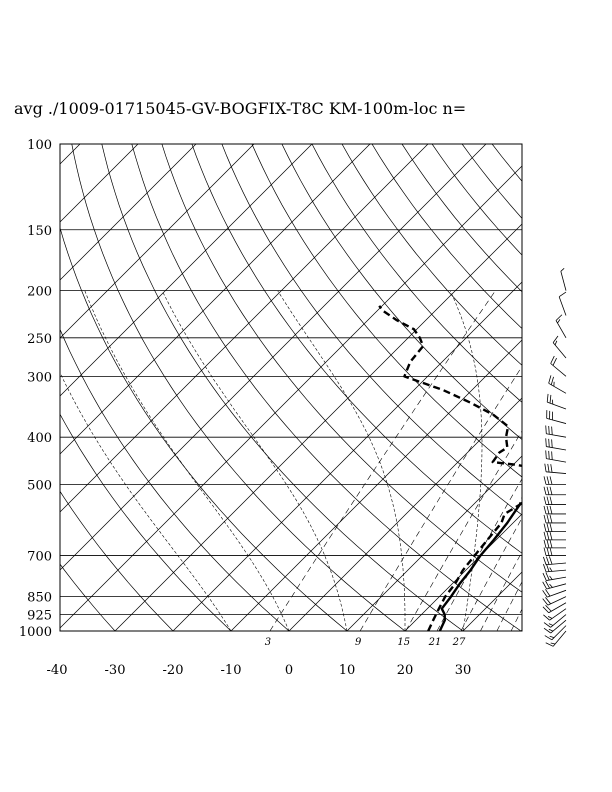  I want to click on temperature-tick-label: 0, so click(289, 670).